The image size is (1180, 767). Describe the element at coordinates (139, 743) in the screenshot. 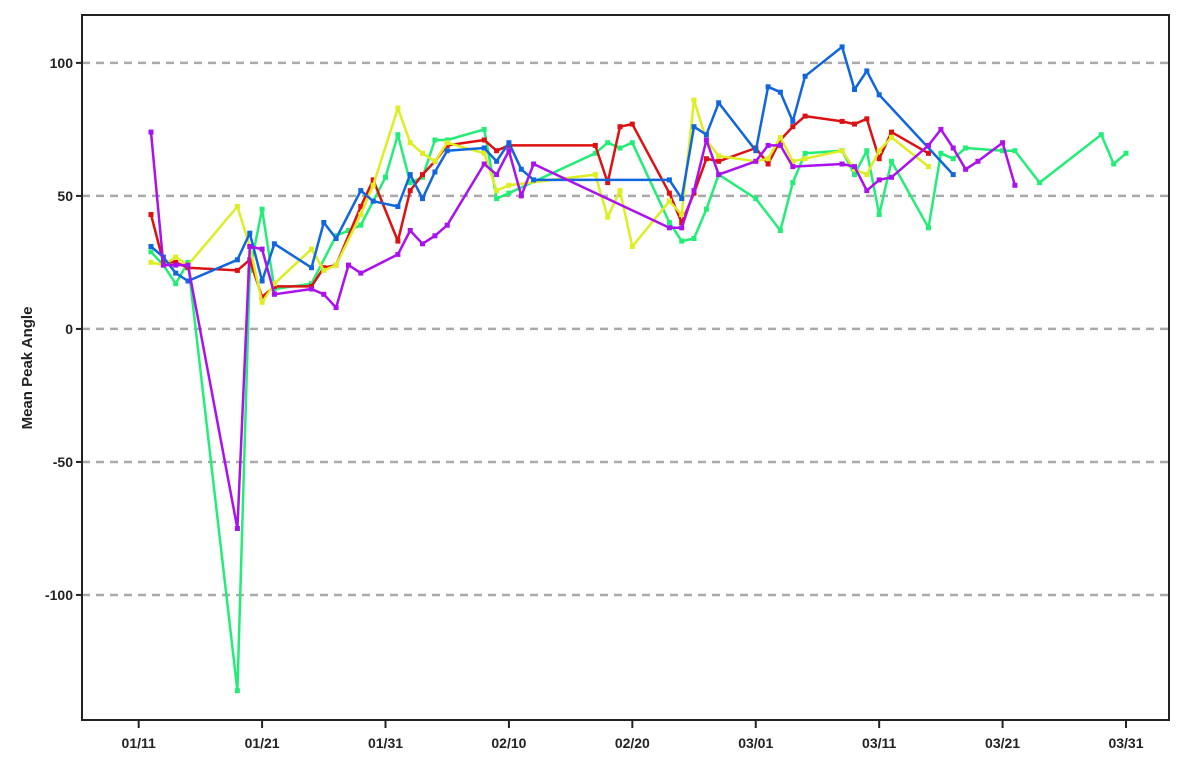

I see `x-tick-label: 01/11` at that location.